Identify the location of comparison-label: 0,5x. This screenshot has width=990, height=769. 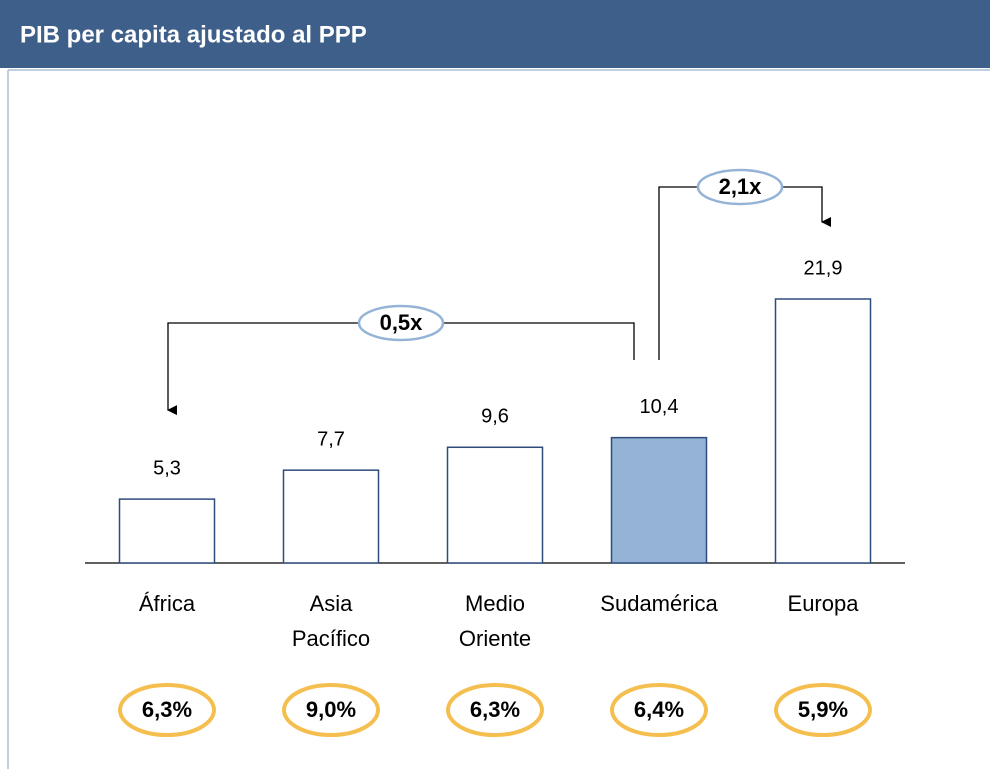
(402, 322).